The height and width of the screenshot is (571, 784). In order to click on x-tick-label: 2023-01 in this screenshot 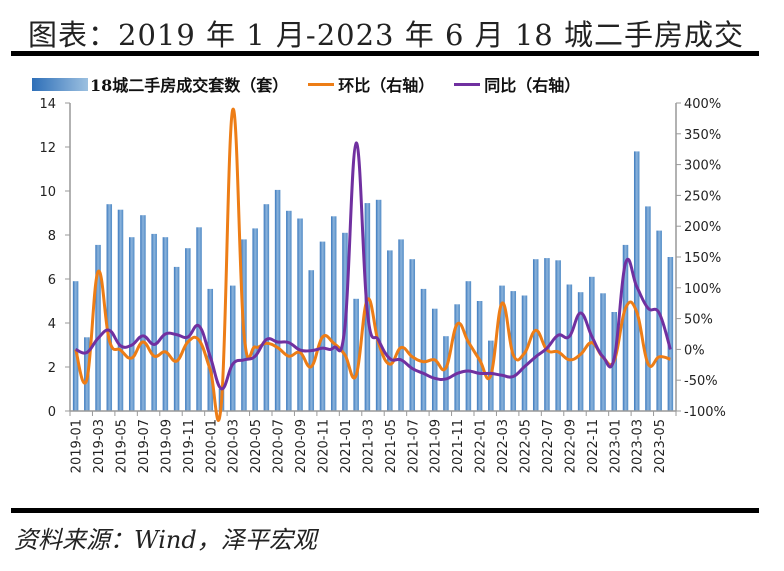, I will do `click(615, 446)`.